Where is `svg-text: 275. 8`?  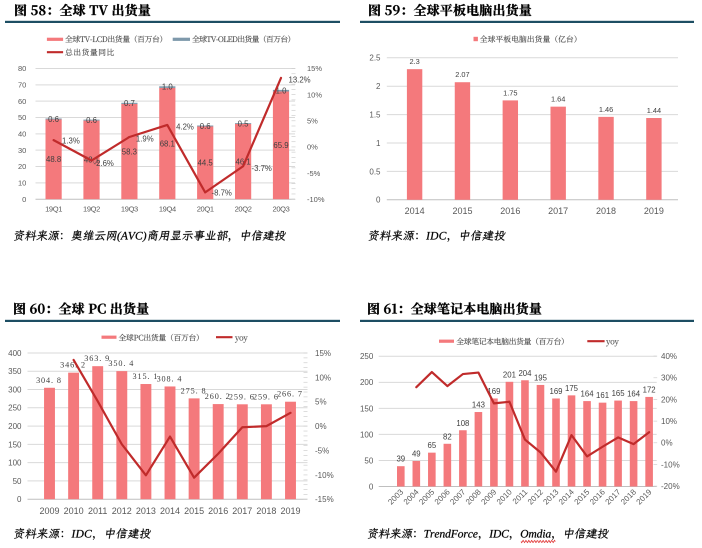
svg-text: 275. 8 is located at coordinates (194, 390).